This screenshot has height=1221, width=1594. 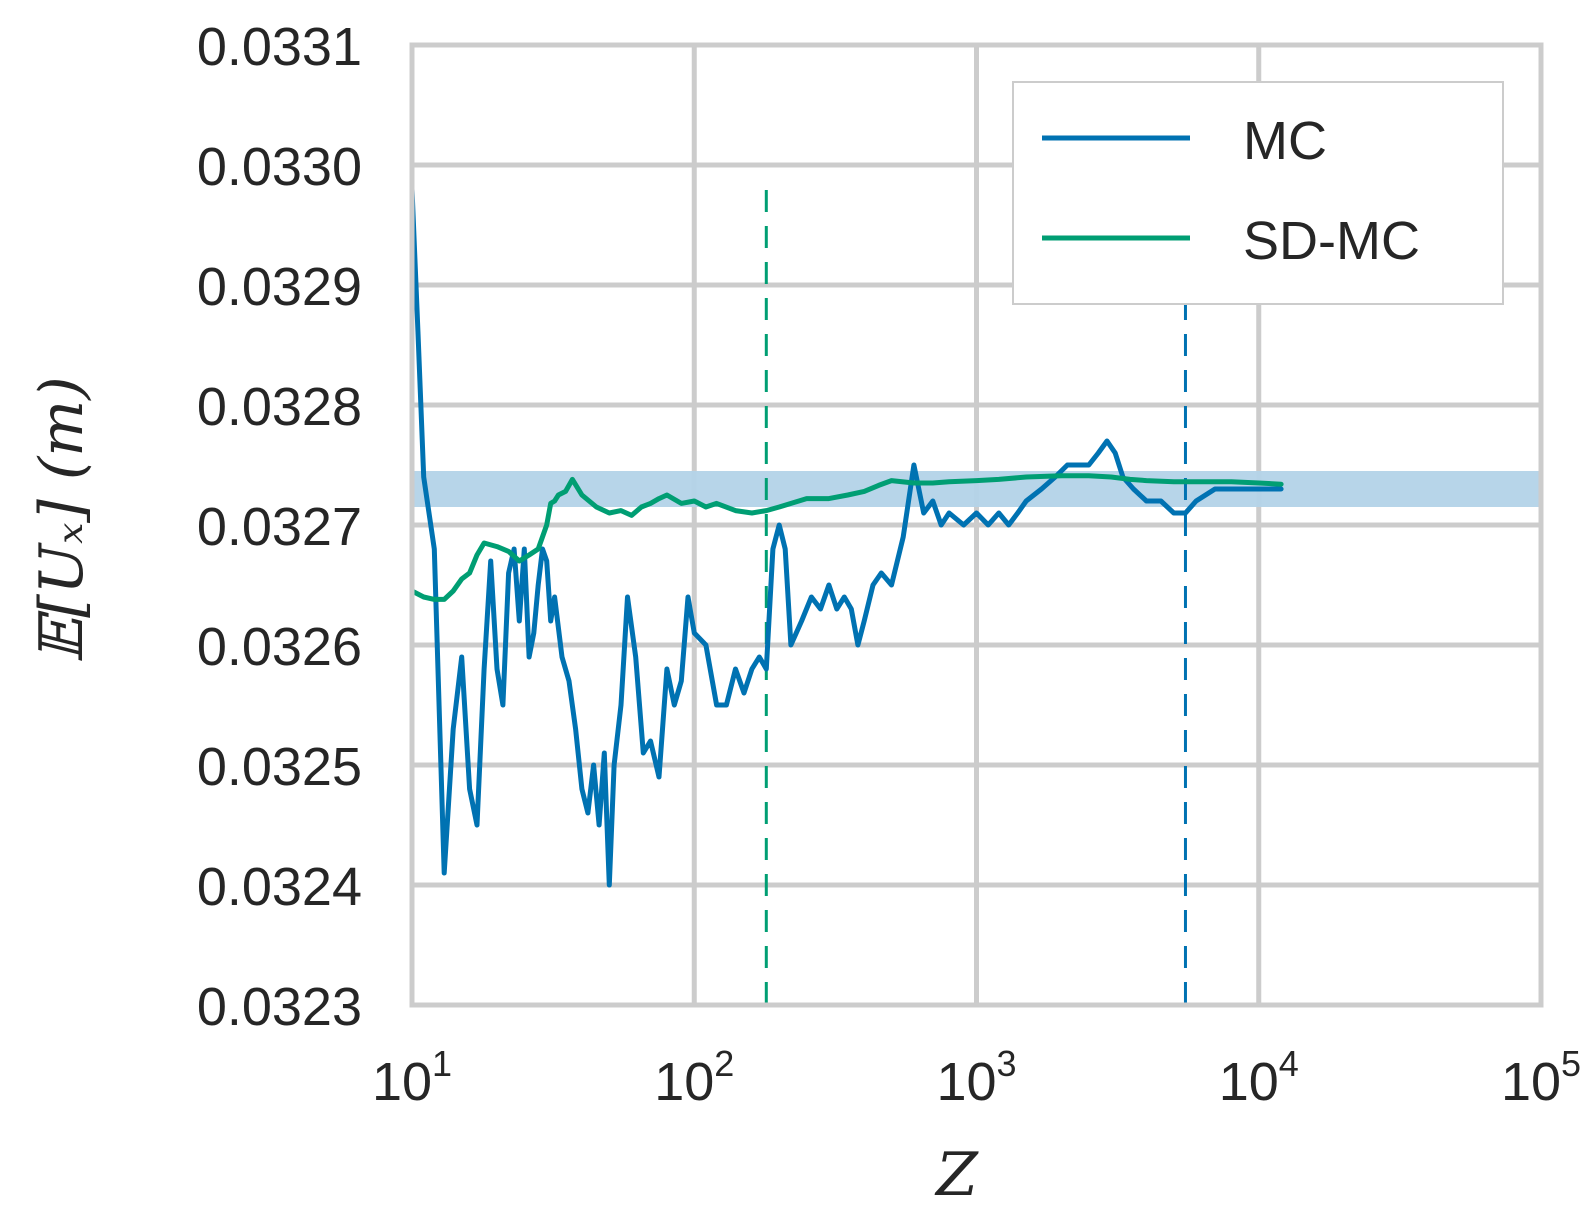 I want to click on y-tick-label-4: 0.0327, so click(x=279, y=527).